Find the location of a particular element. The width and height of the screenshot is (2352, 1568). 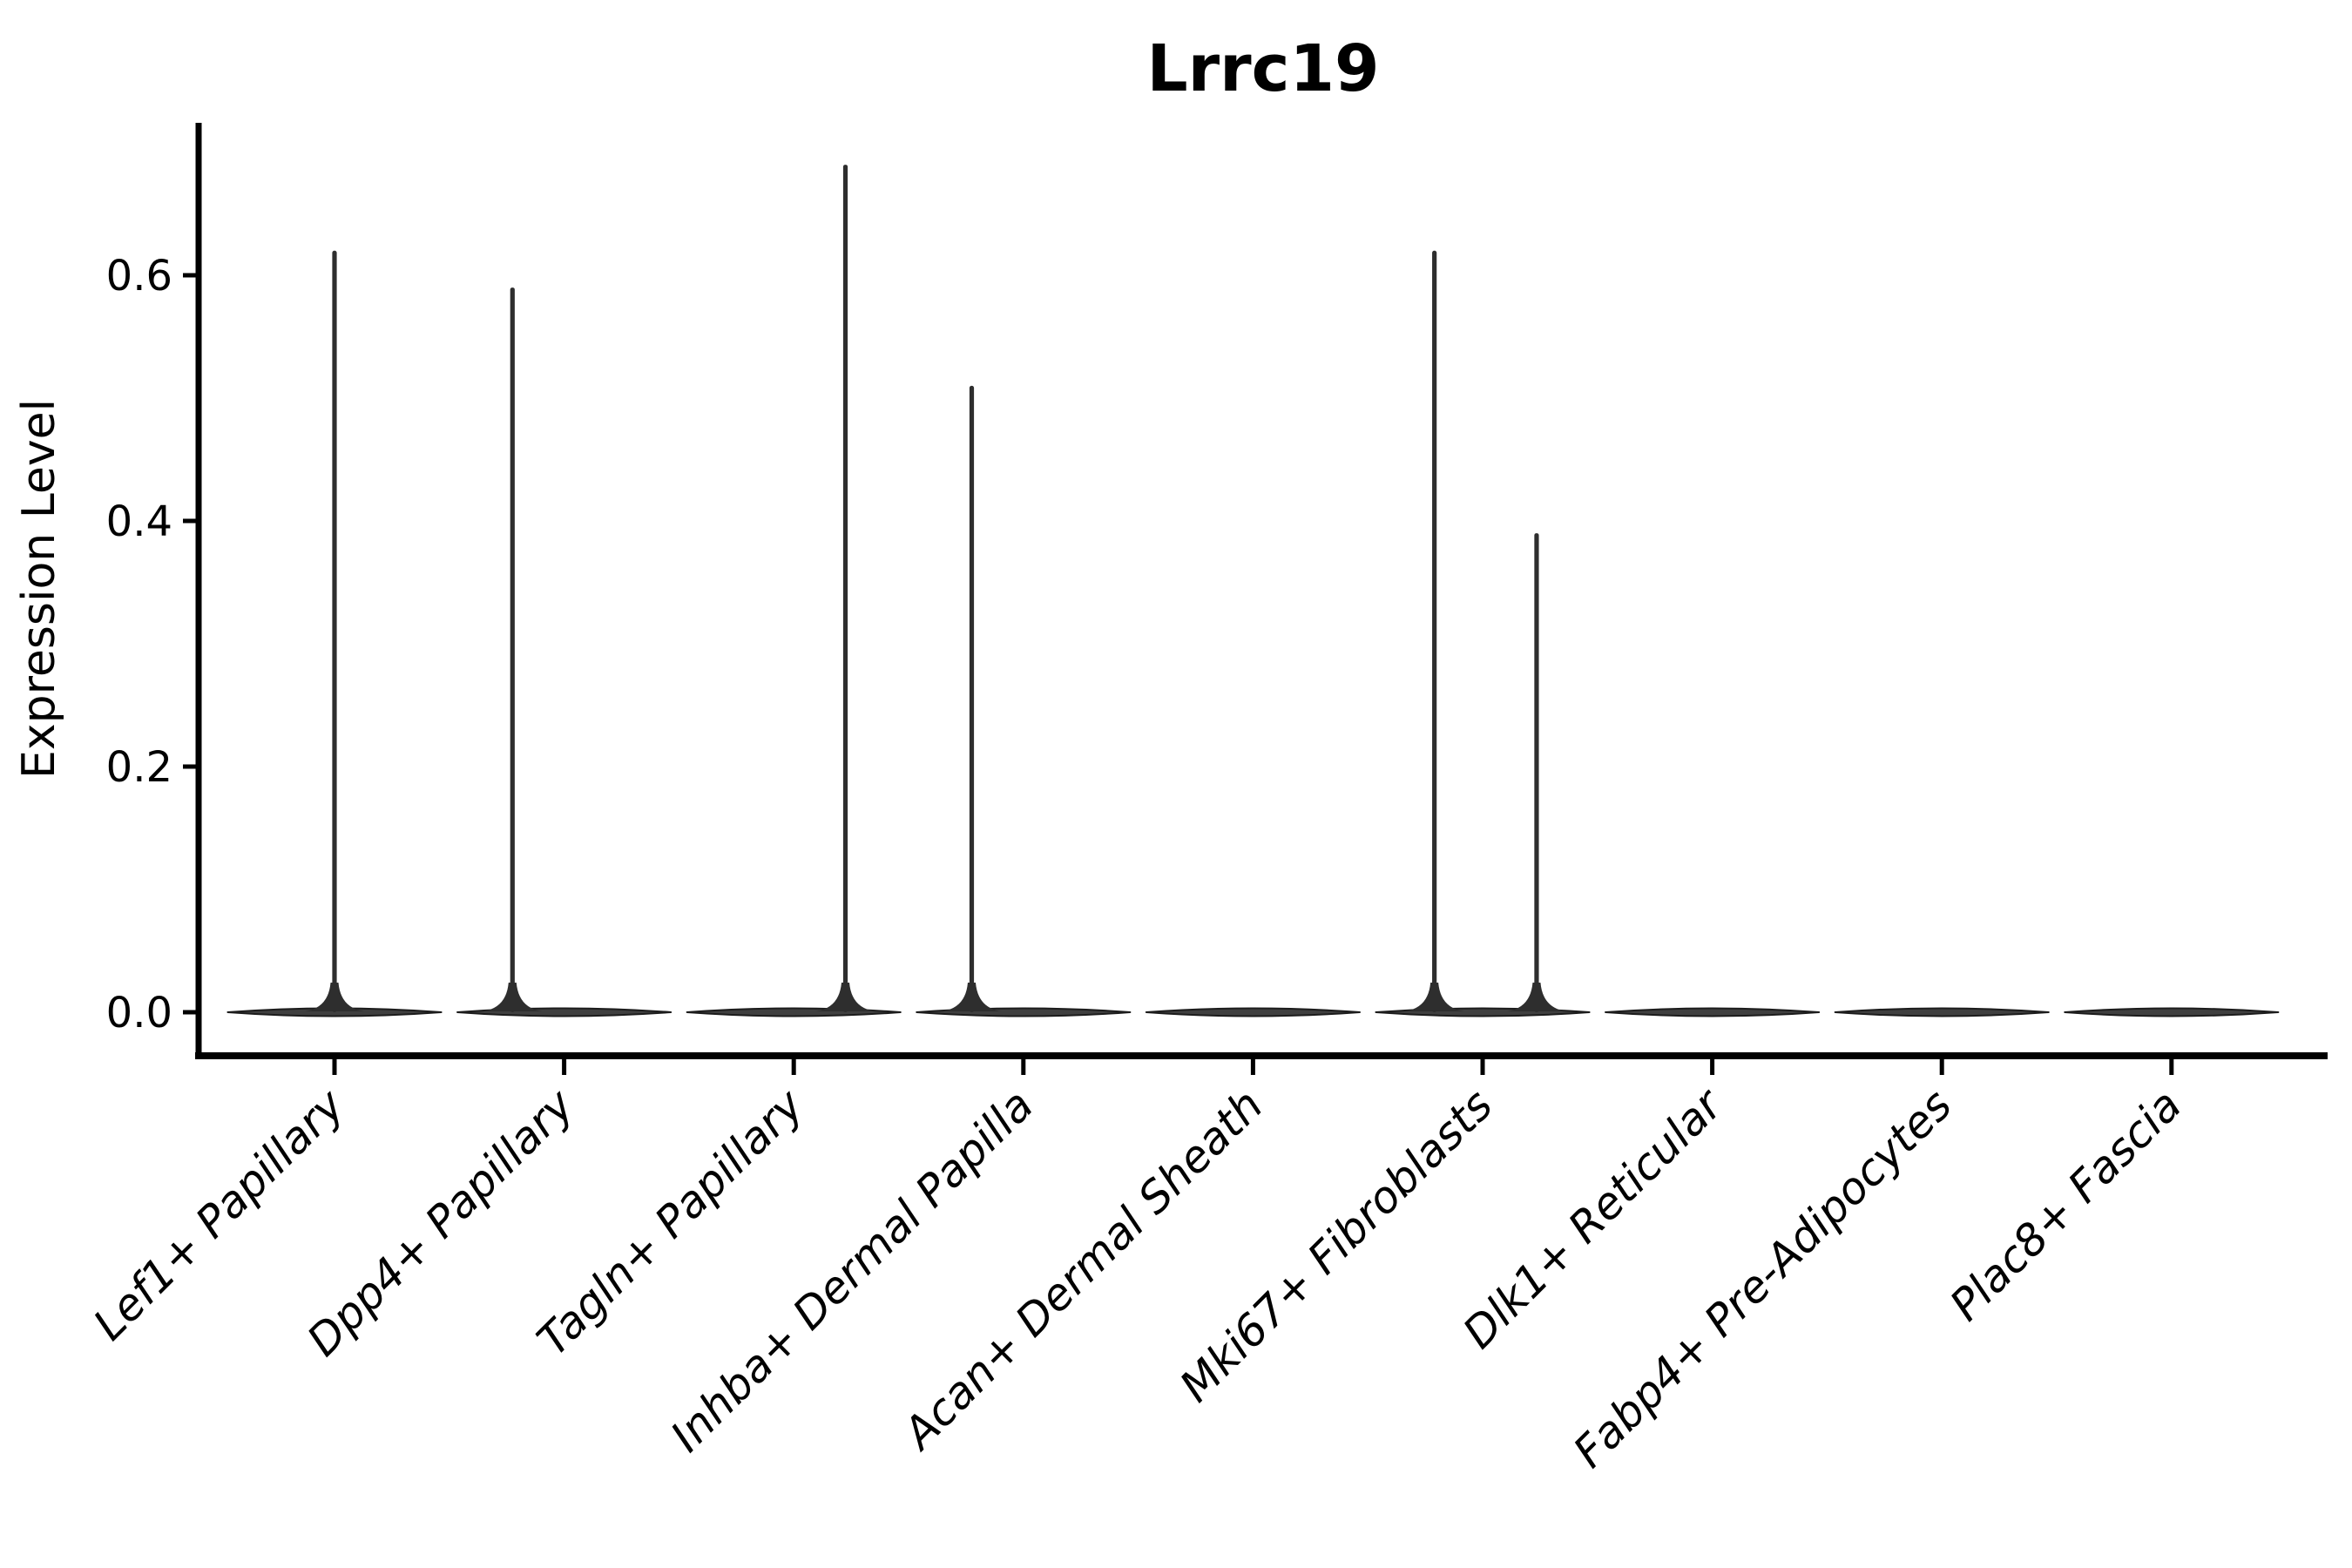

y-tick-label: 0.4 is located at coordinates (139, 521).